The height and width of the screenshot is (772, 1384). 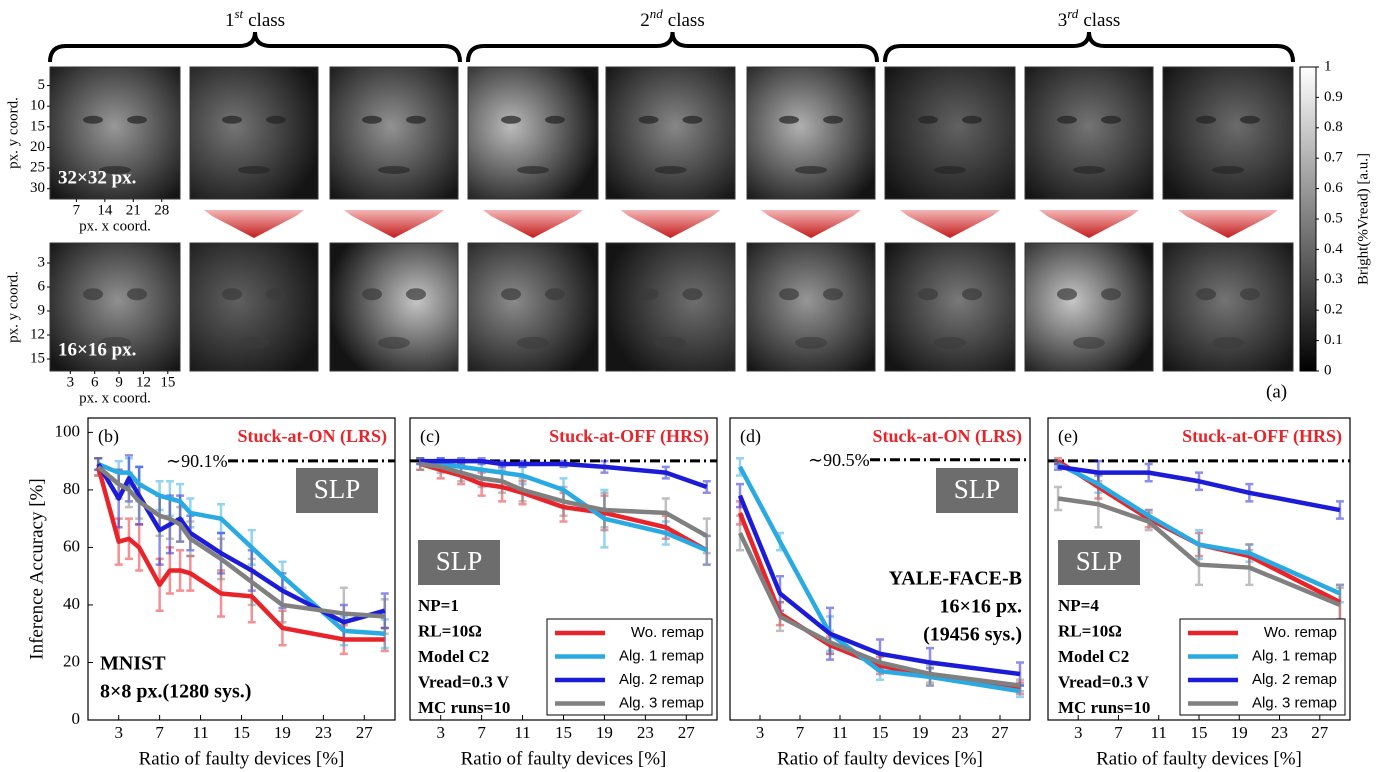 What do you see at coordinates (839, 460) in the screenshot?
I see `reference-label: ∼90.5%` at bounding box center [839, 460].